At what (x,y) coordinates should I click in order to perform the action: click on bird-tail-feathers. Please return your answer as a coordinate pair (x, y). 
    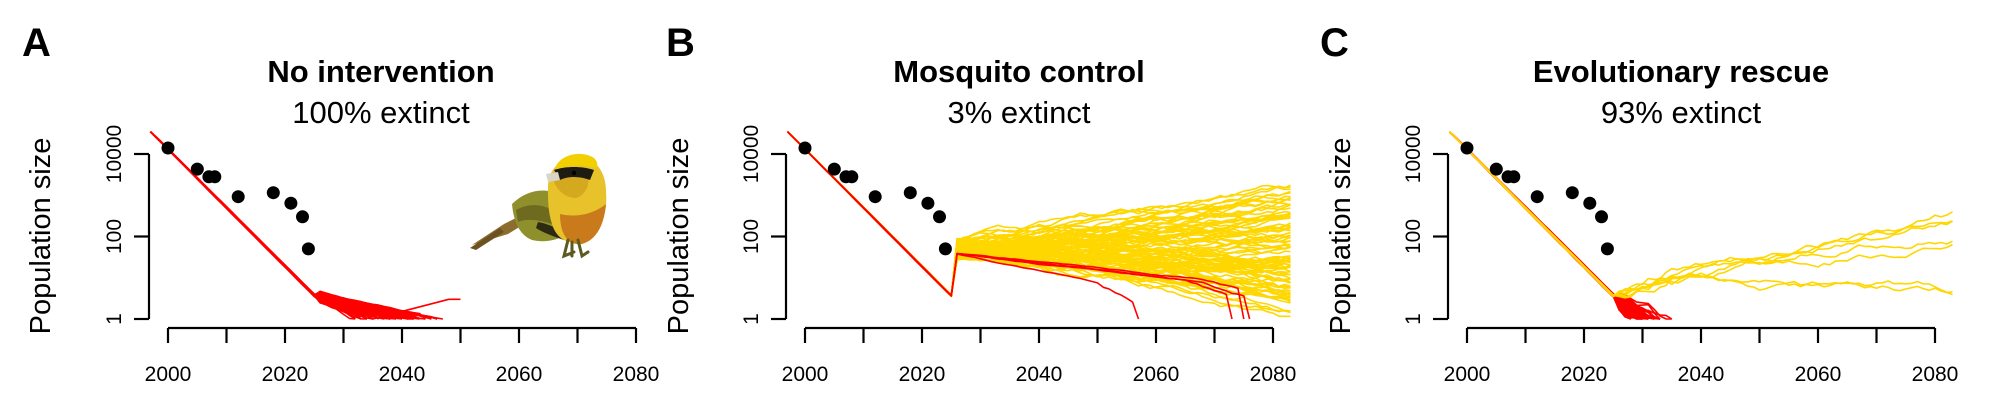
    Looking at the image, I should click on (487, 239).